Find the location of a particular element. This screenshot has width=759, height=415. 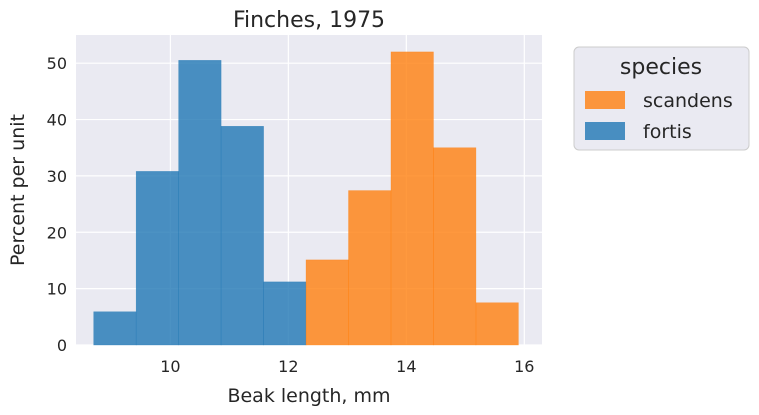

chart-title: Finches, 1975 is located at coordinates (309, 20).